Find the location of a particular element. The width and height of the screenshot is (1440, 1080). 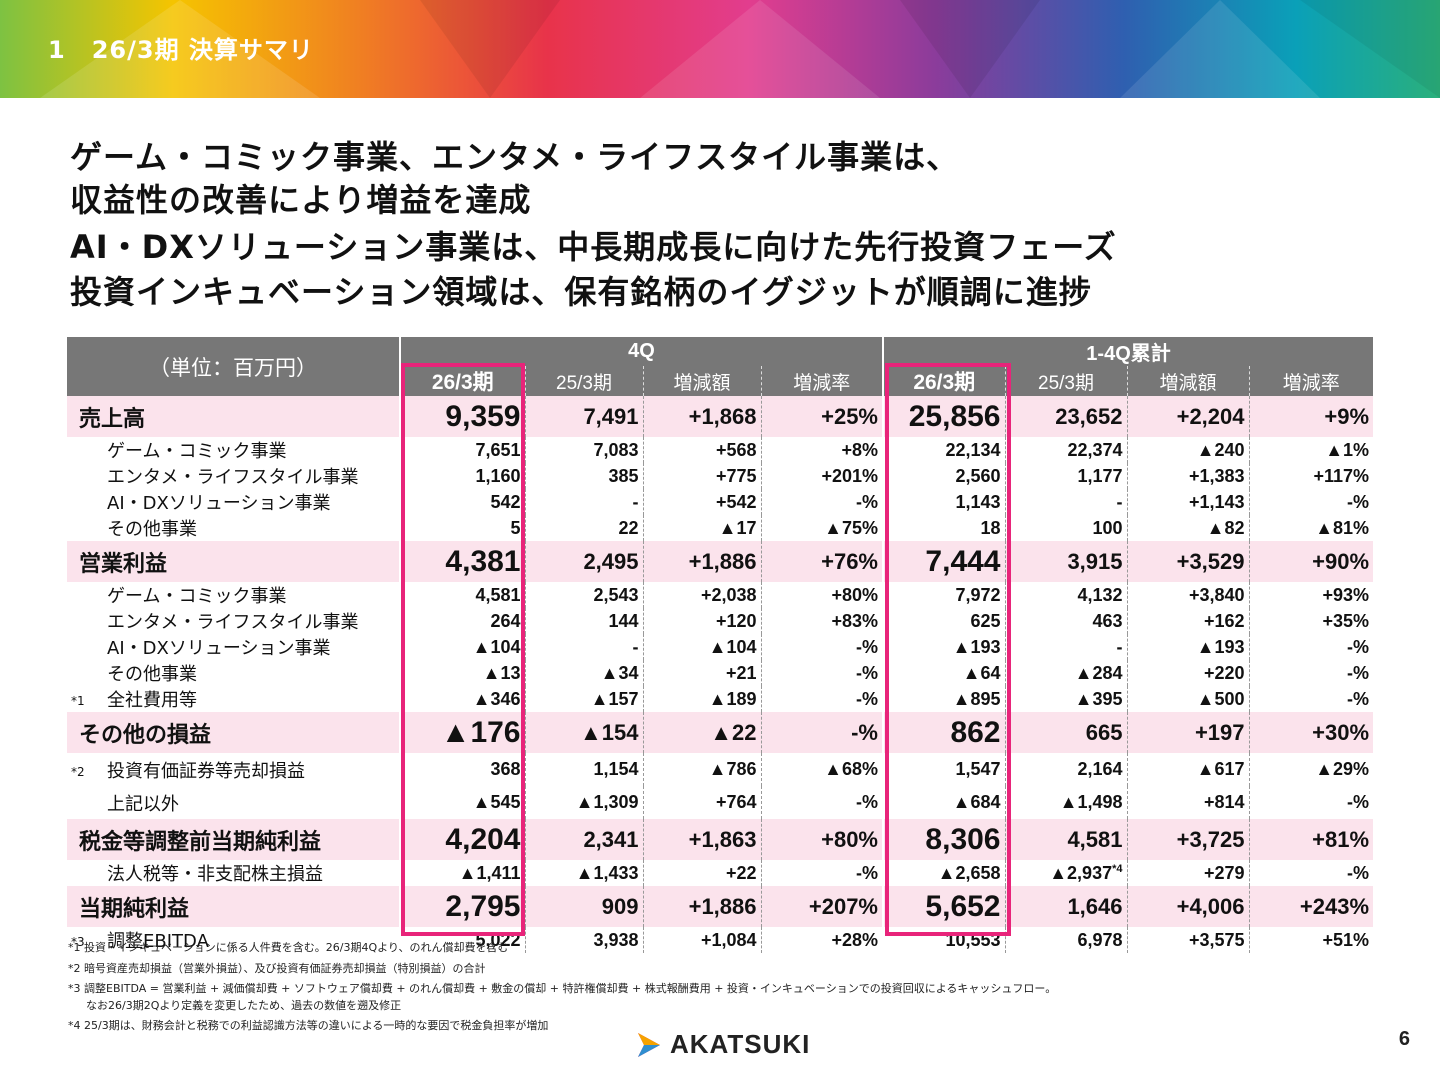

cell-value: +207% is located at coordinates (843, 906).